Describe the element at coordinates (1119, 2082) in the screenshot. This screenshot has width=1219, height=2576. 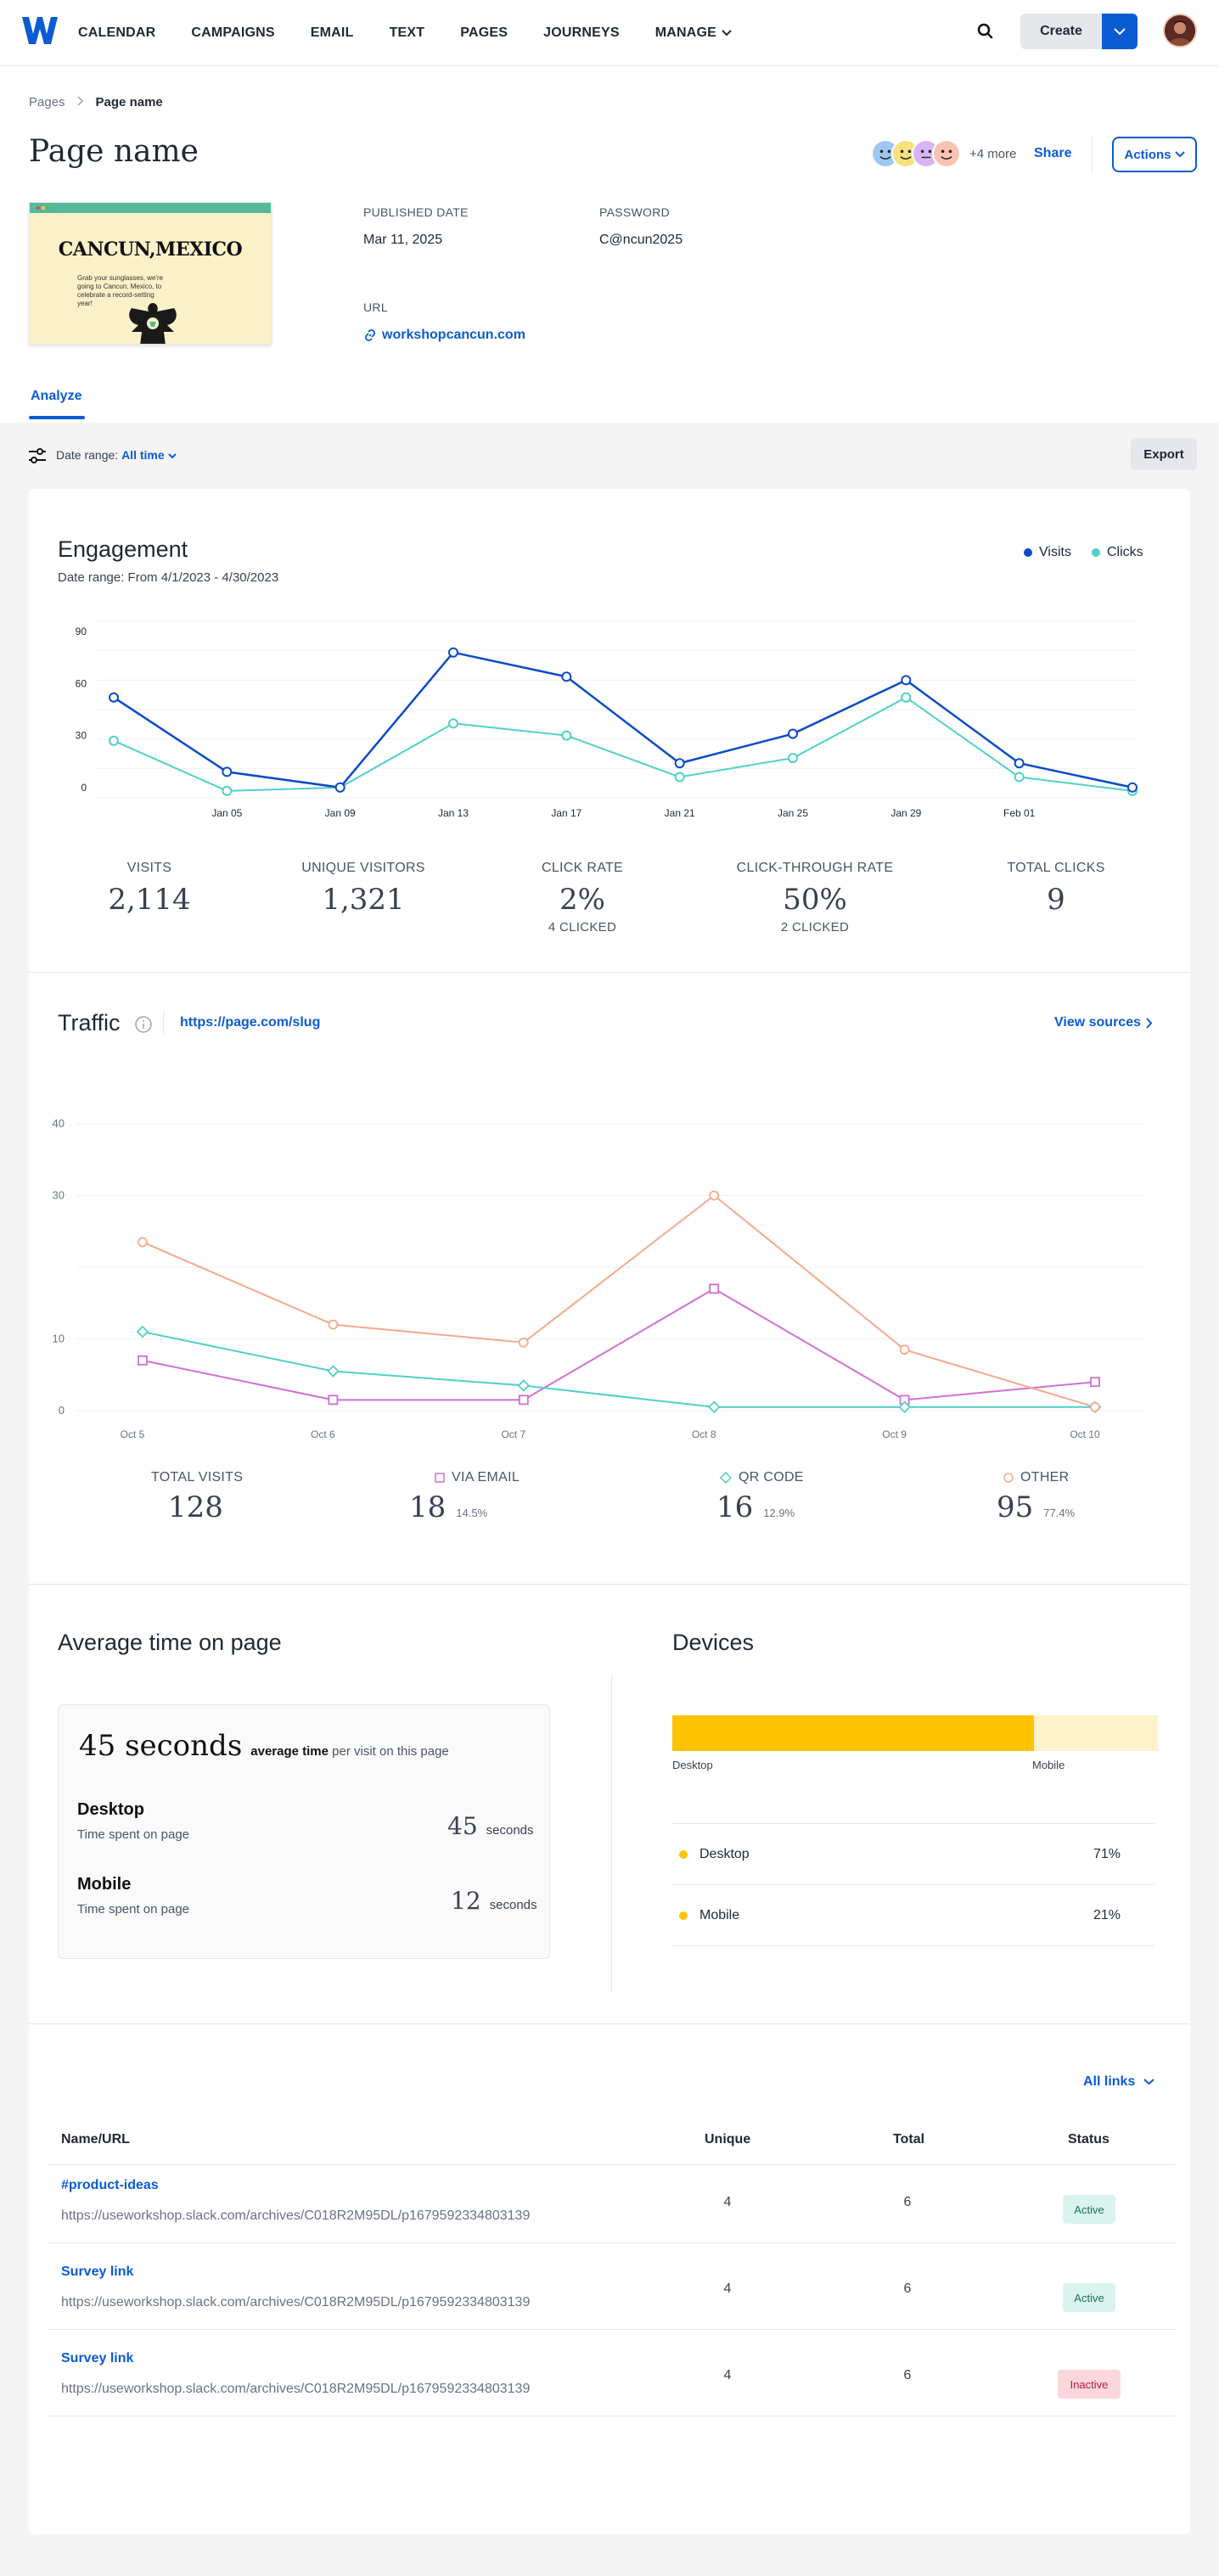
I see `all-links-dropdown: All links` at that location.